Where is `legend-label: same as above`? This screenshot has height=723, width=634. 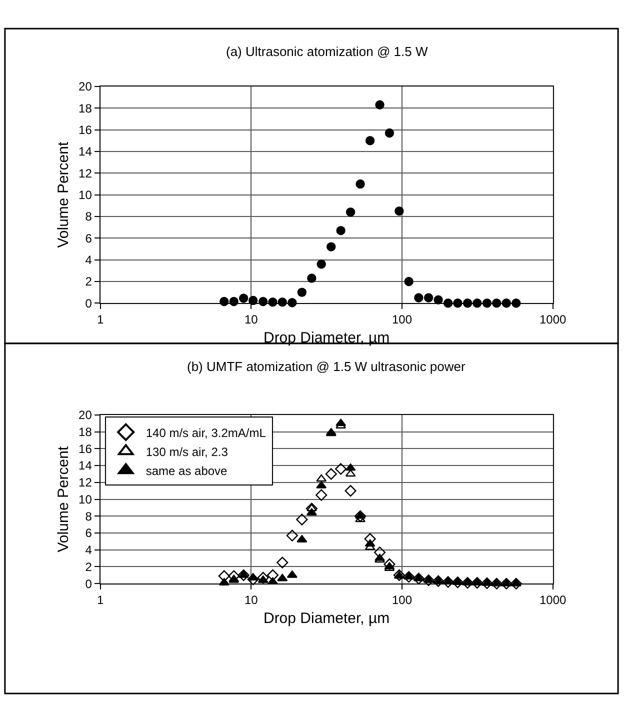 legend-label: same as above is located at coordinates (187, 471).